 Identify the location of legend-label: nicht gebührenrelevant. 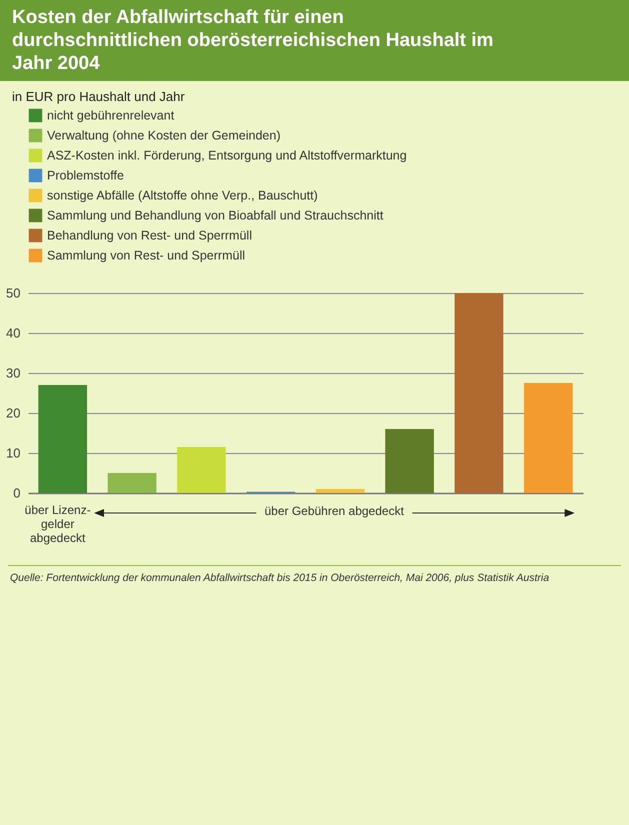
(111, 115).